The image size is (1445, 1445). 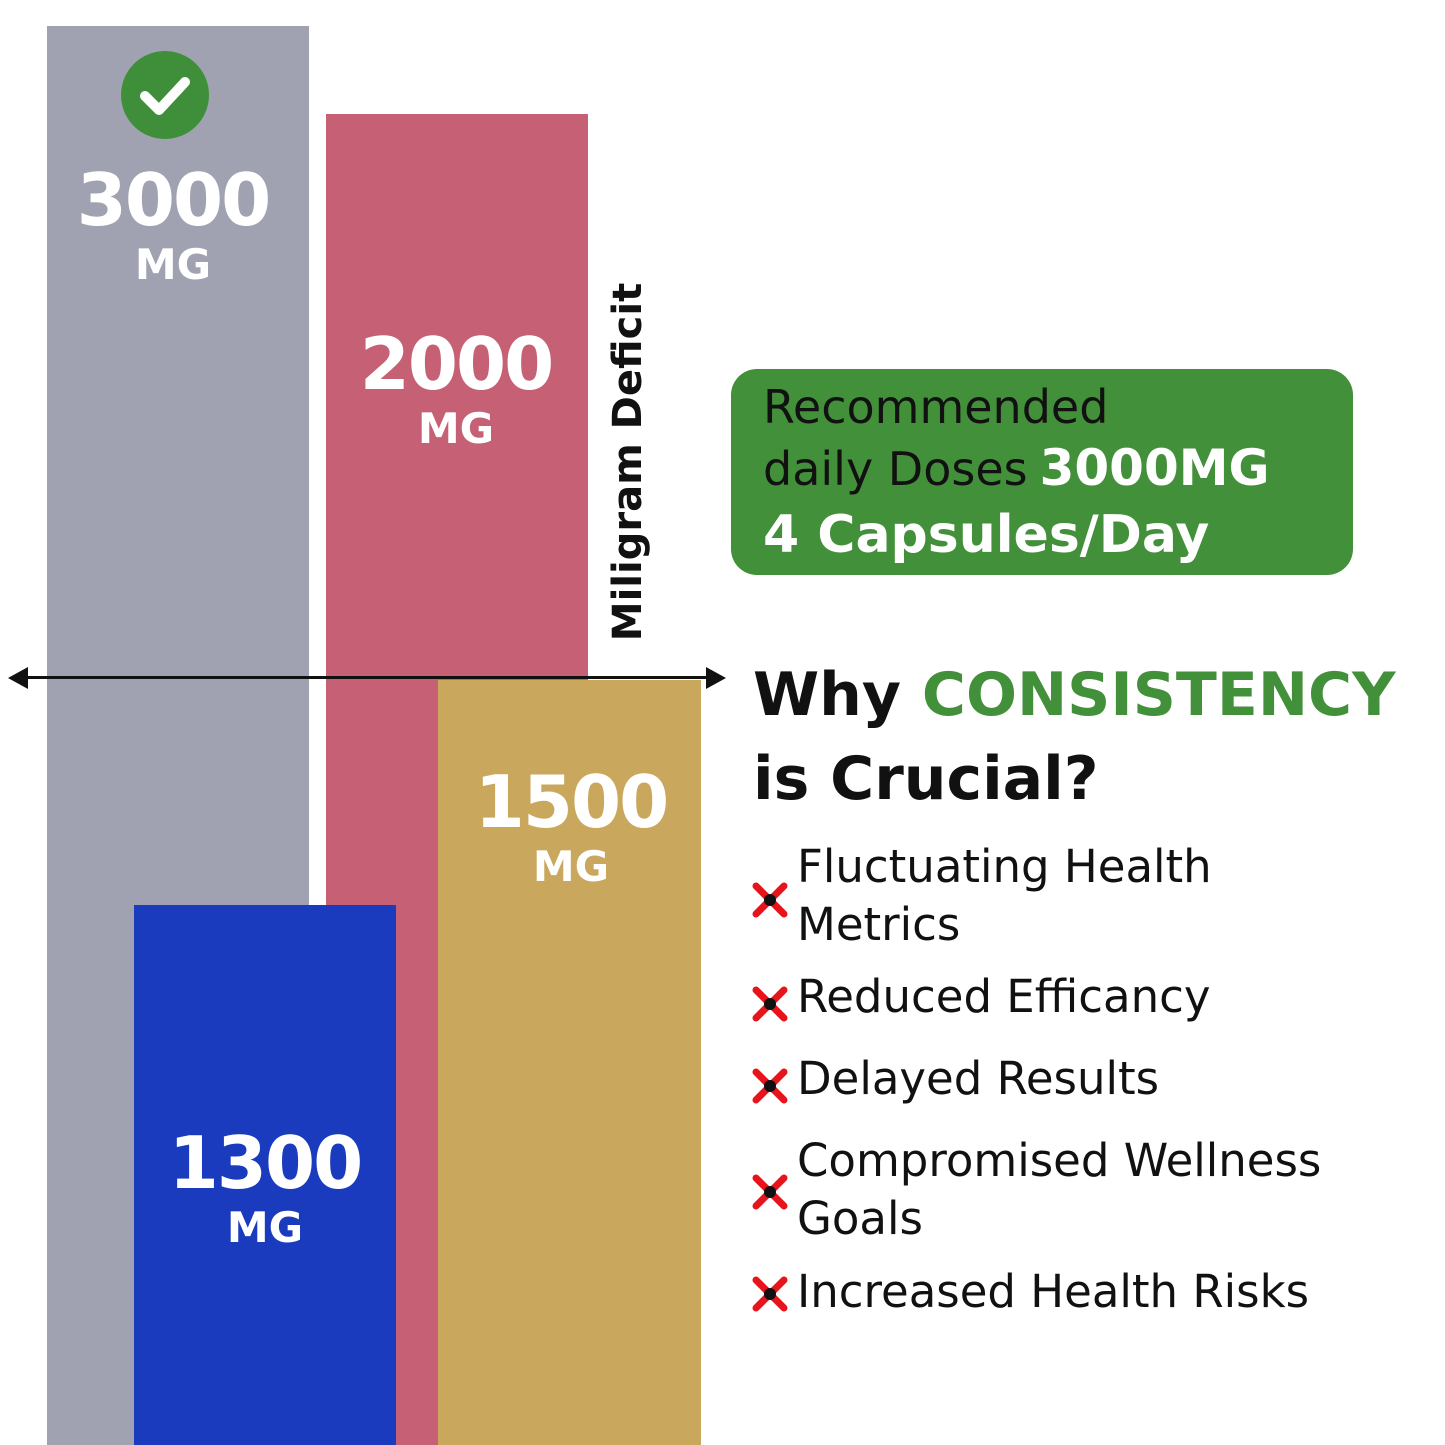 I want to click on reason-text: Increased Health Risks, so click(x=1053, y=1292).